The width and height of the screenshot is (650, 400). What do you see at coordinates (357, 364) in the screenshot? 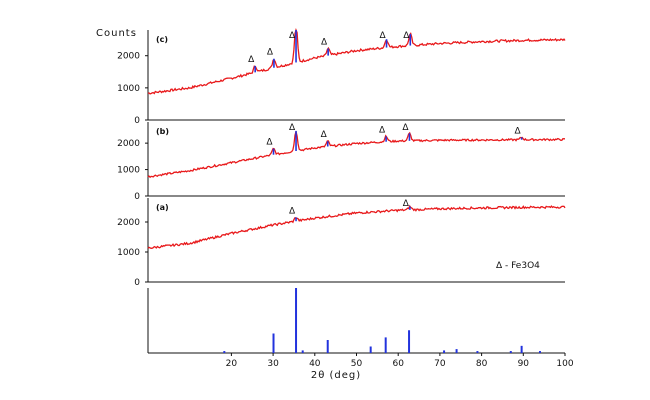
I see `x-tick-label: 50` at bounding box center [357, 364].